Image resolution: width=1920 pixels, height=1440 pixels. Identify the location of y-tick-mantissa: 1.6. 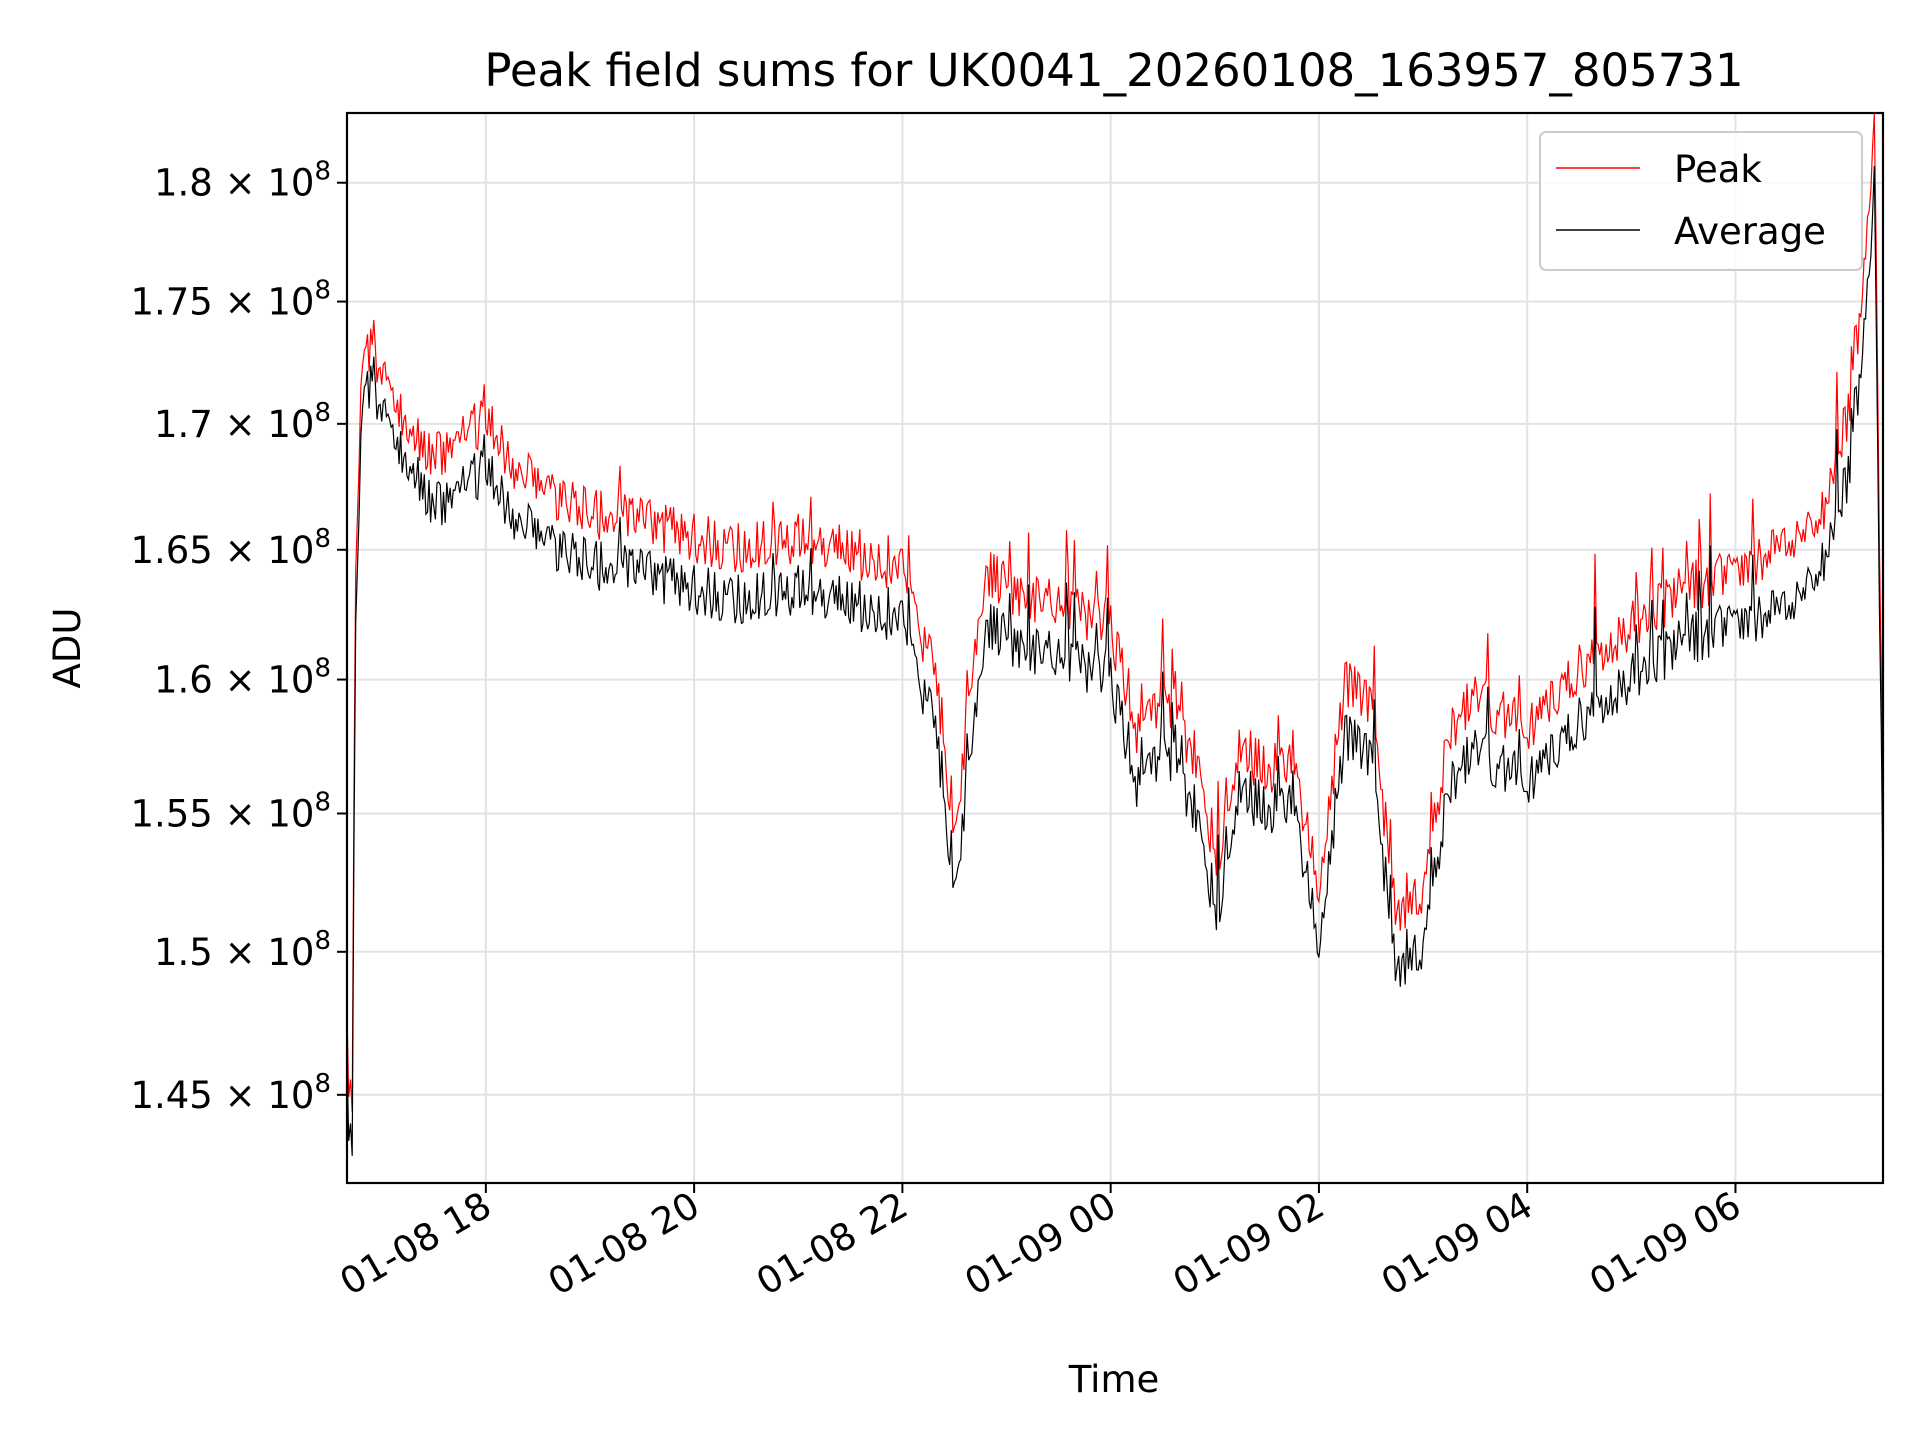
(183, 680).